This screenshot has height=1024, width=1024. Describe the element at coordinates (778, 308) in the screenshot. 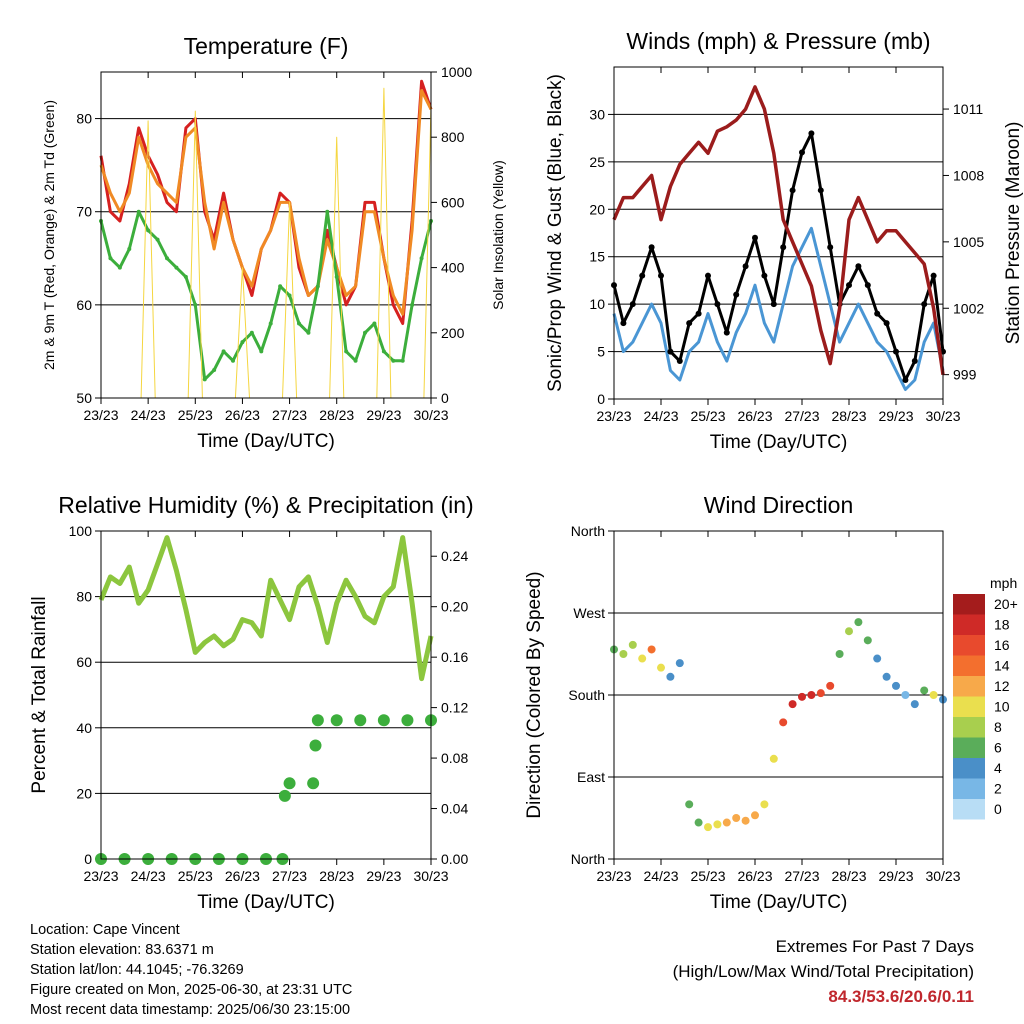

I see `sonic-line` at that location.